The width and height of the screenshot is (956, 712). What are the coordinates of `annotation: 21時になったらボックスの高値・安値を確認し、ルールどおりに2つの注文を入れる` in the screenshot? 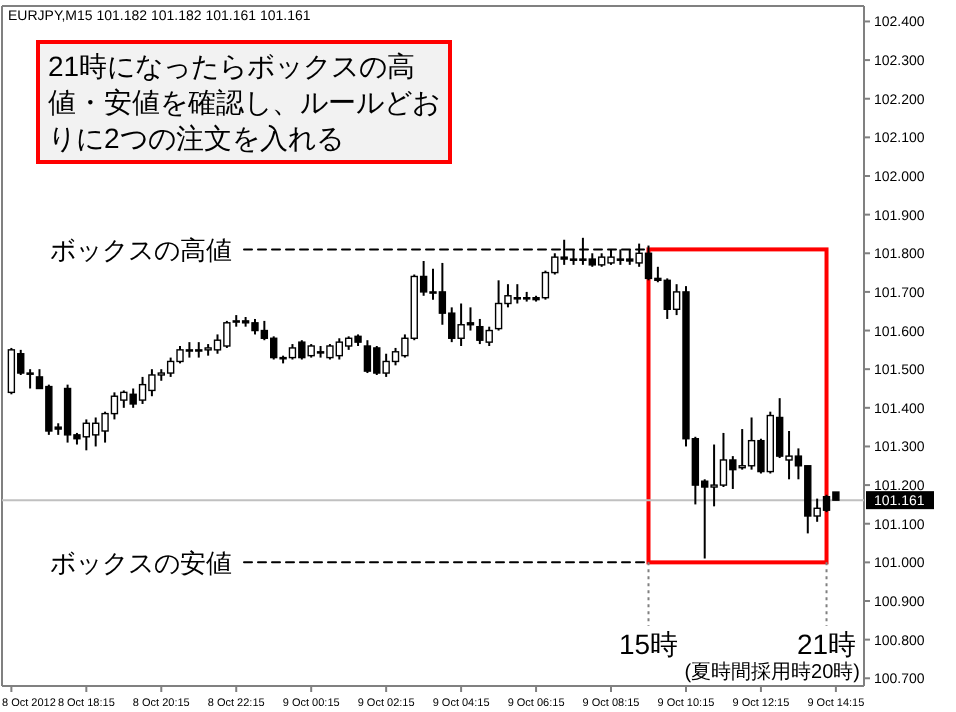 It's located at (244, 102).